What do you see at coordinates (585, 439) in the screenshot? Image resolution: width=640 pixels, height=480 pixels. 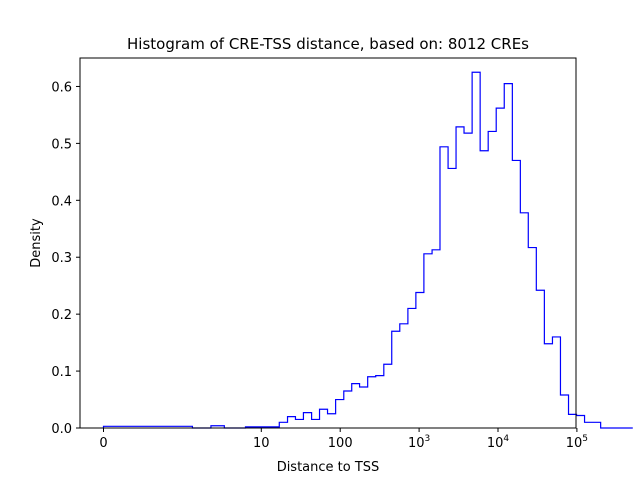 I see `x-tick-exponent: 5` at bounding box center [585, 439].